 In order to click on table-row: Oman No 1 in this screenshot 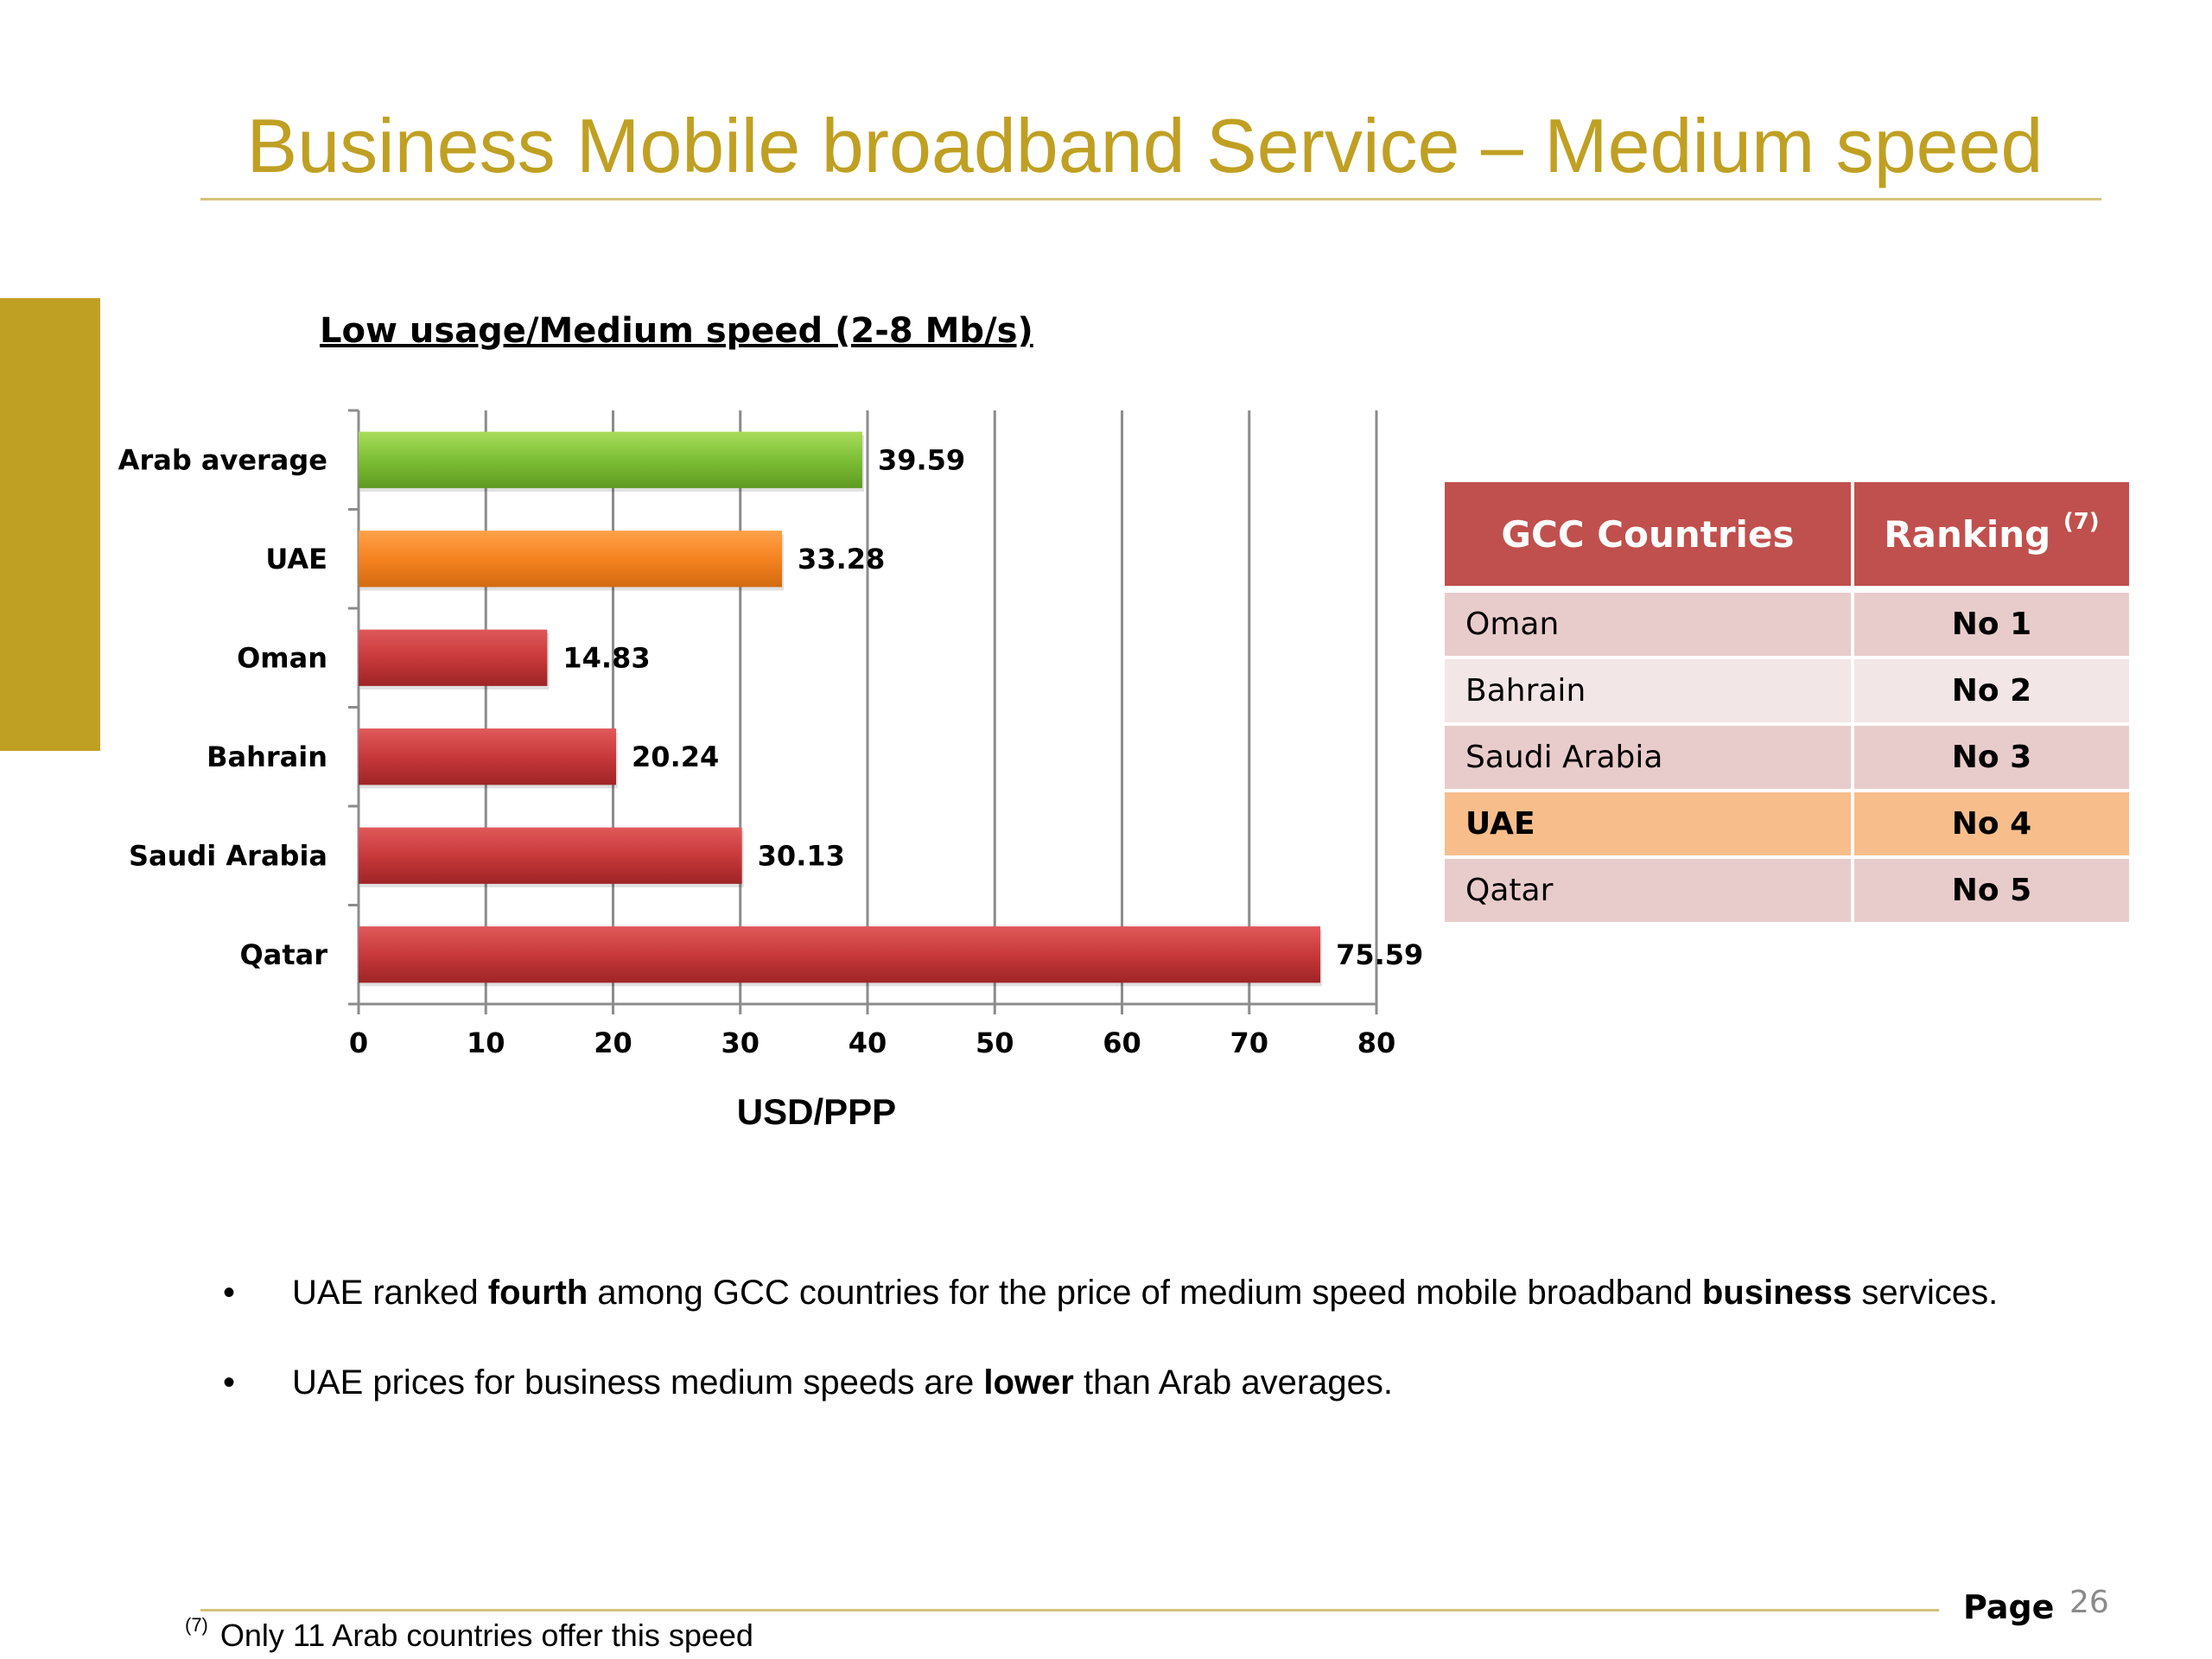, I will do `click(1787, 624)`.